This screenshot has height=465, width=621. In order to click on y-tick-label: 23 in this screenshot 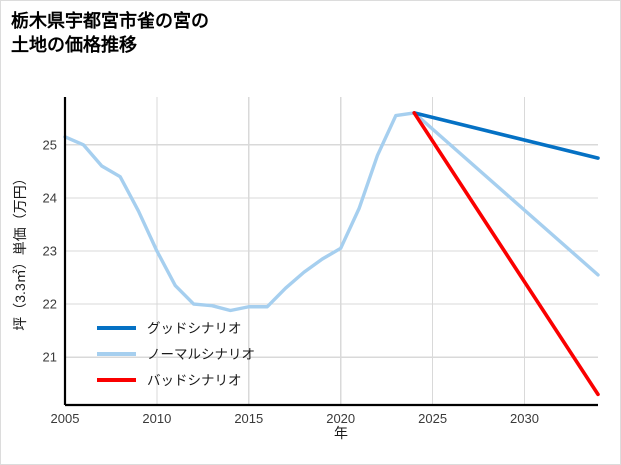, I will do `click(50, 251)`.